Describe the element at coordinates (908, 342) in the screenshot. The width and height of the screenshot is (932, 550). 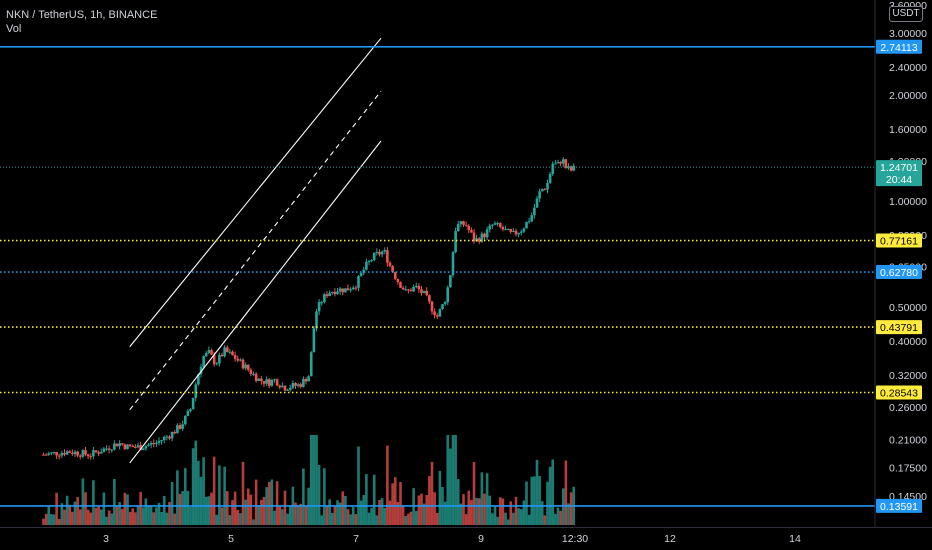
I see `price-tick-label: 0.40000` at that location.